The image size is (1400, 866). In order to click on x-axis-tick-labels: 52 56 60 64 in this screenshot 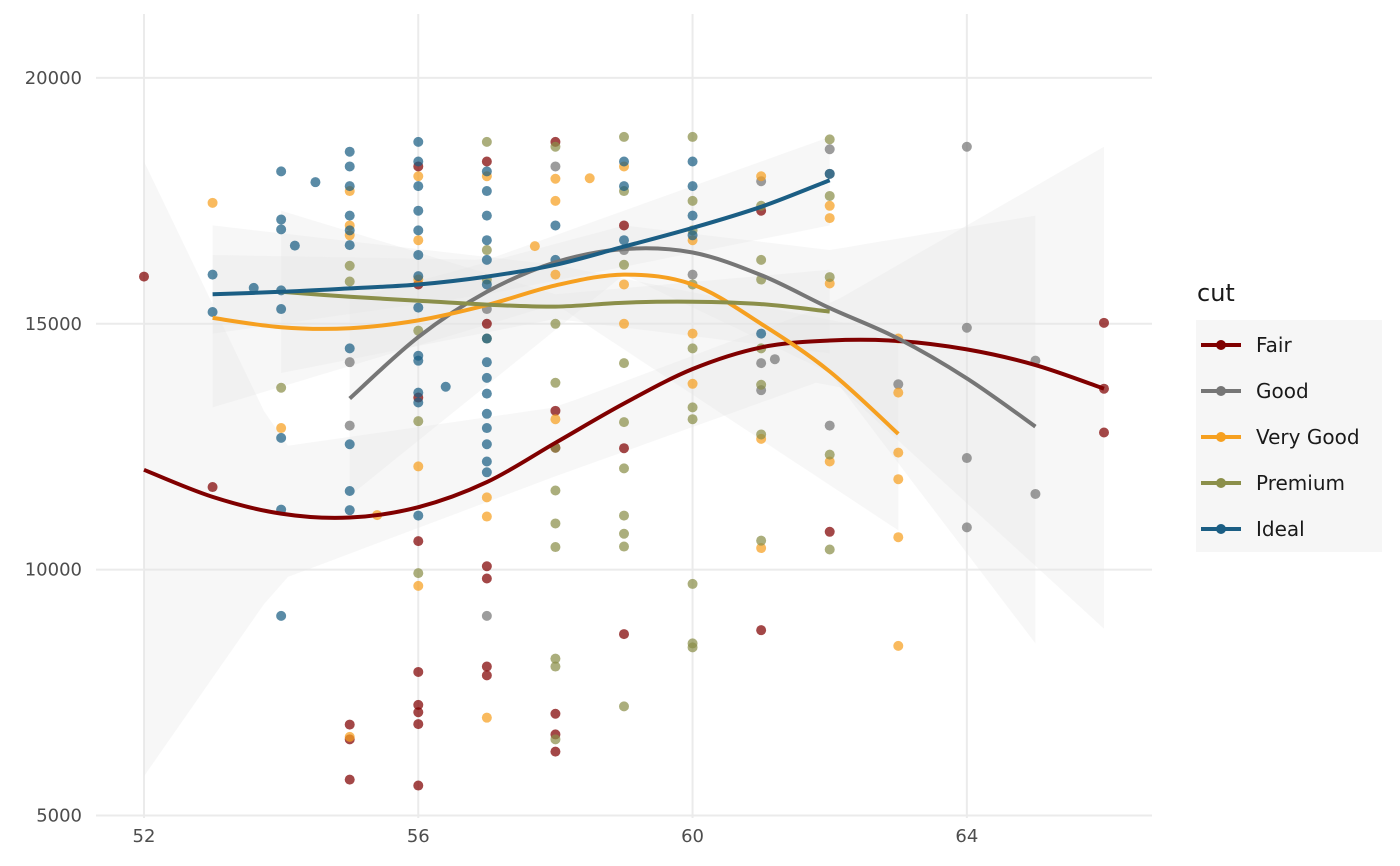, I will do `click(556, 836)`.